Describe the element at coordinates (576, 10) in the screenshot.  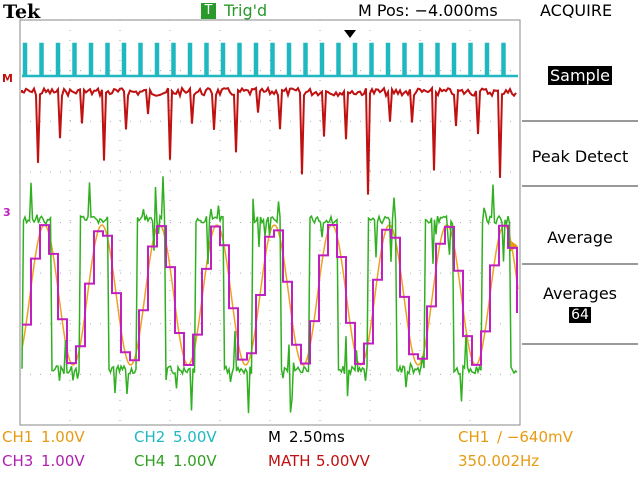
I see `menu-title: ACQUIRE` at that location.